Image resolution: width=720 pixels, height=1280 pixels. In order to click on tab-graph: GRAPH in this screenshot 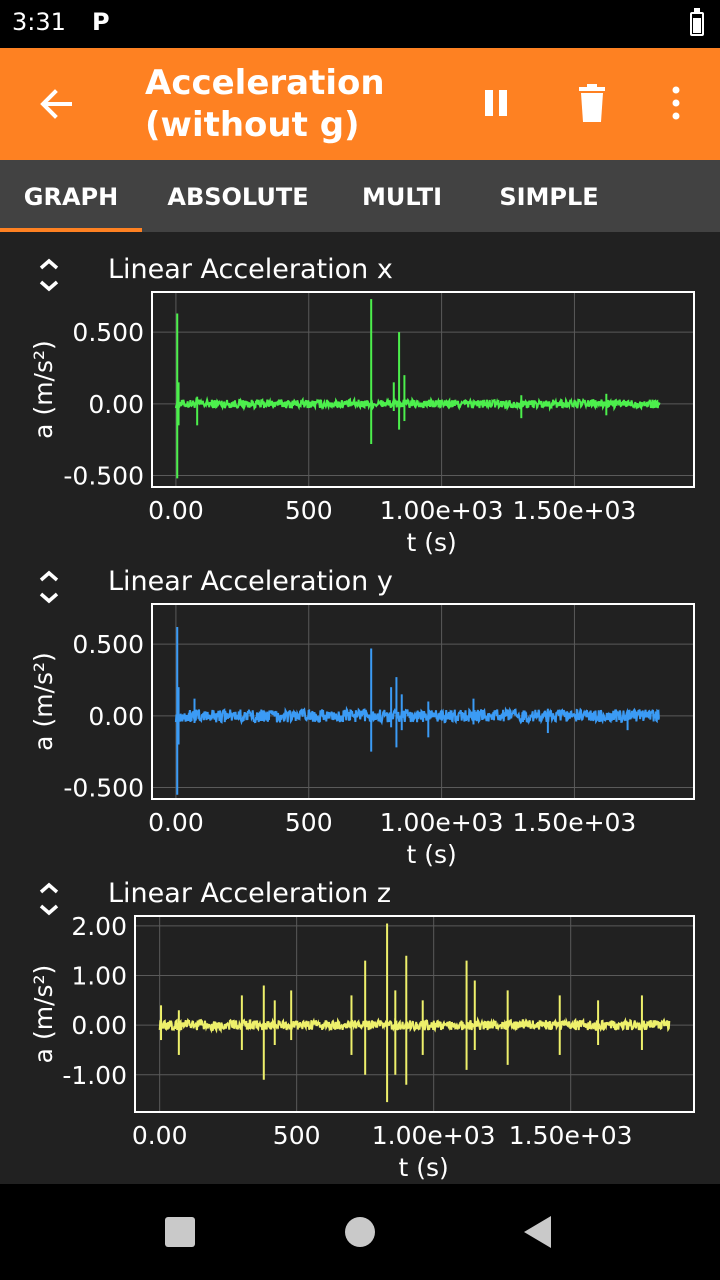, I will do `click(71, 196)`.